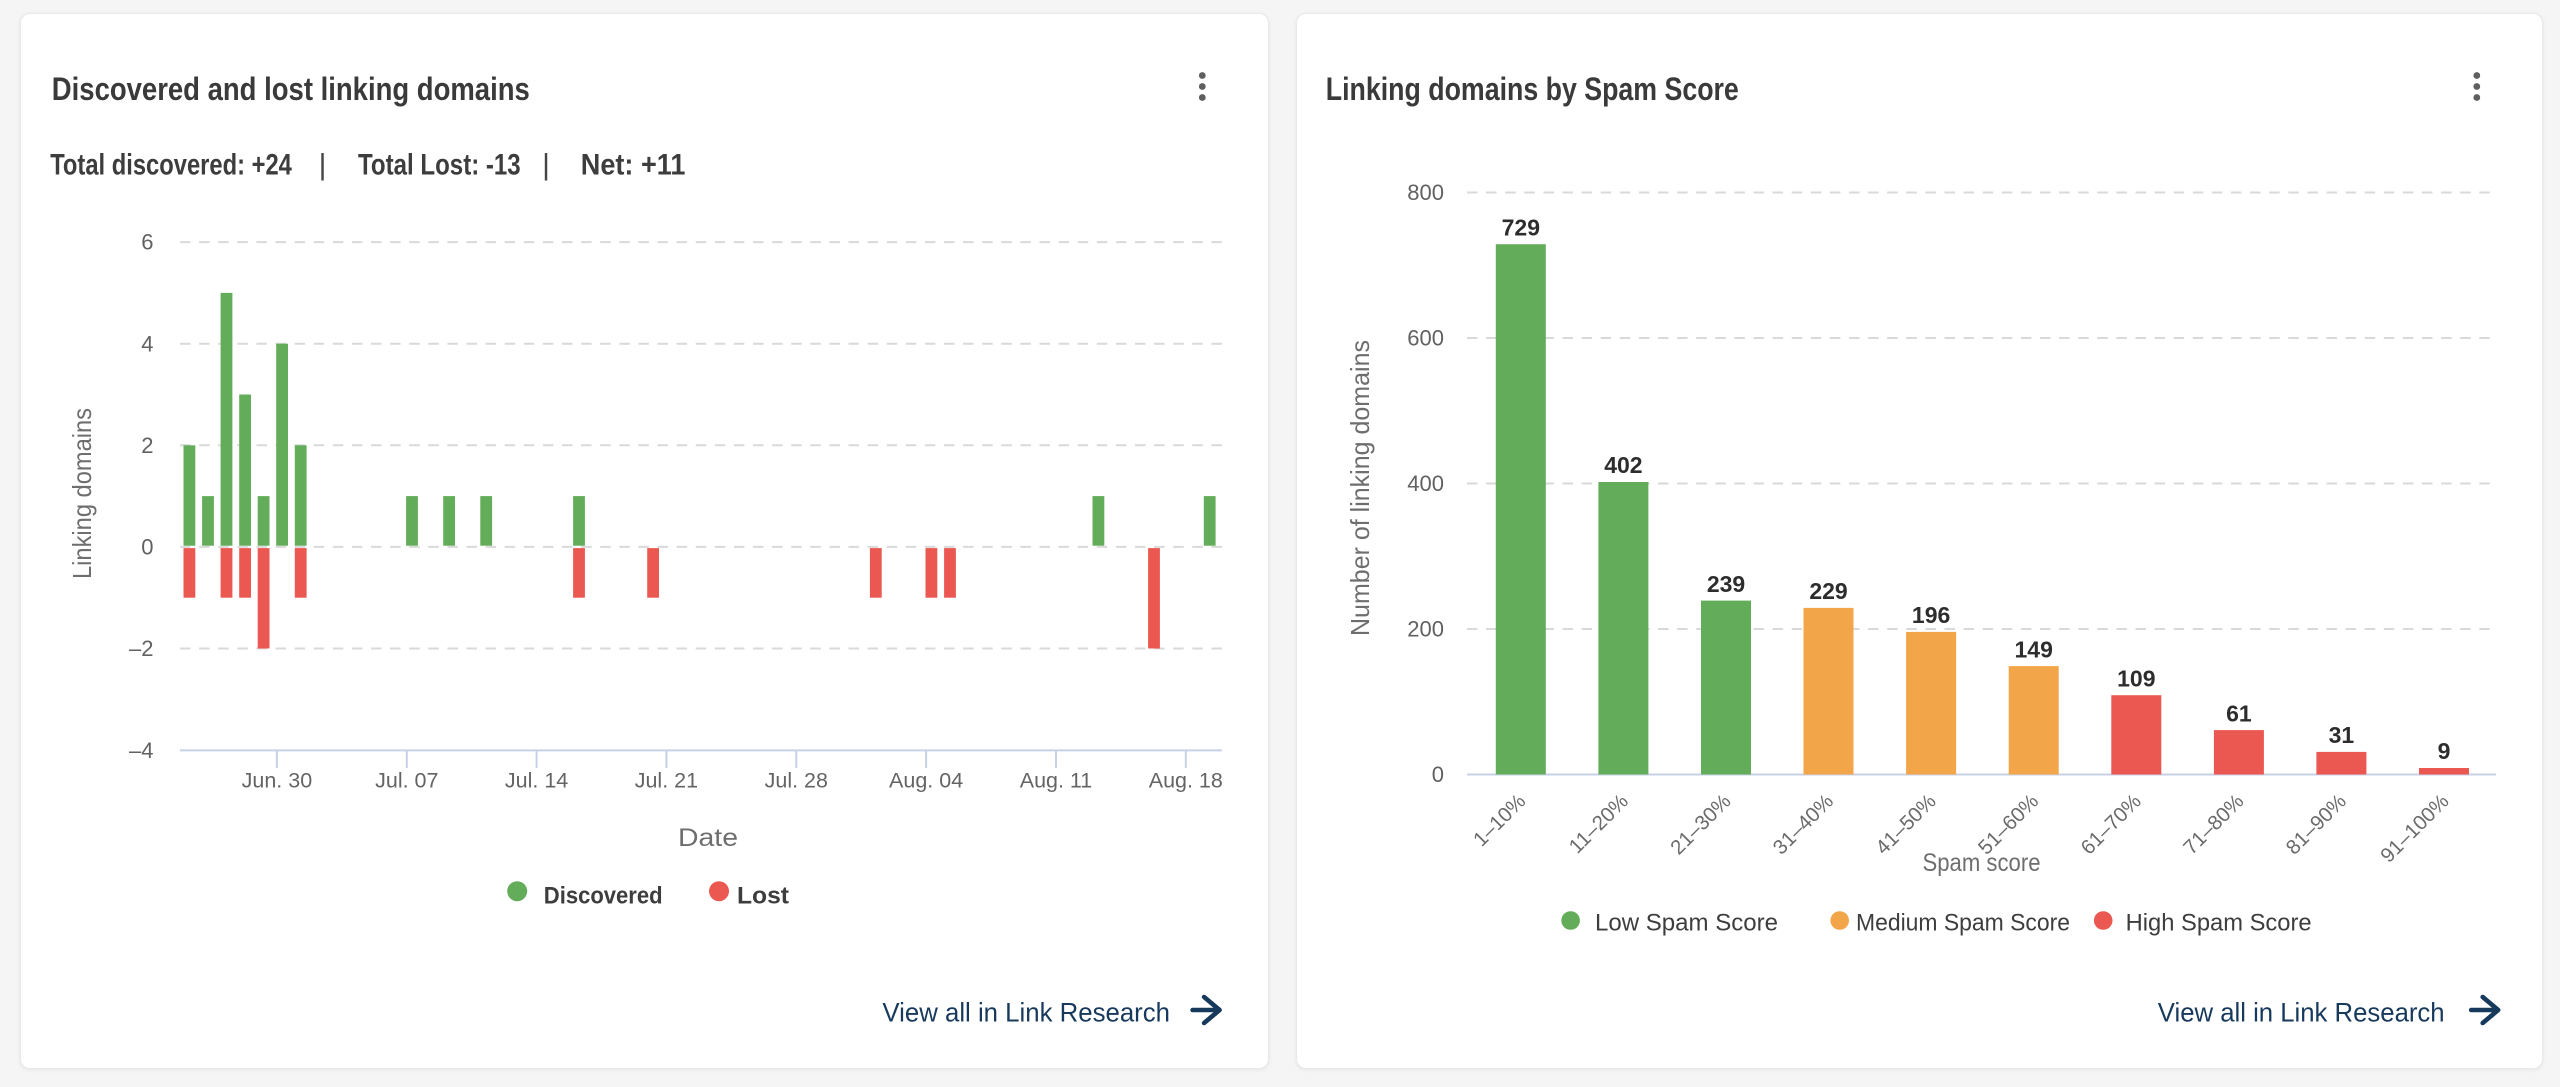 Image resolution: width=2560 pixels, height=1087 pixels. What do you see at coordinates (141, 648) in the screenshot?
I see `svg-text: –2` at bounding box center [141, 648].